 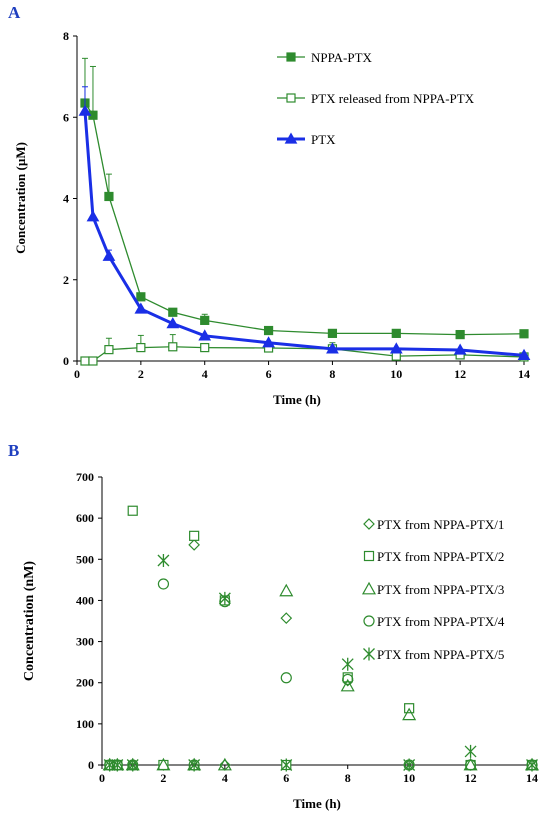 What do you see at coordinates (85, 724) in the screenshot?
I see `y-tick-label: 100` at bounding box center [85, 724].